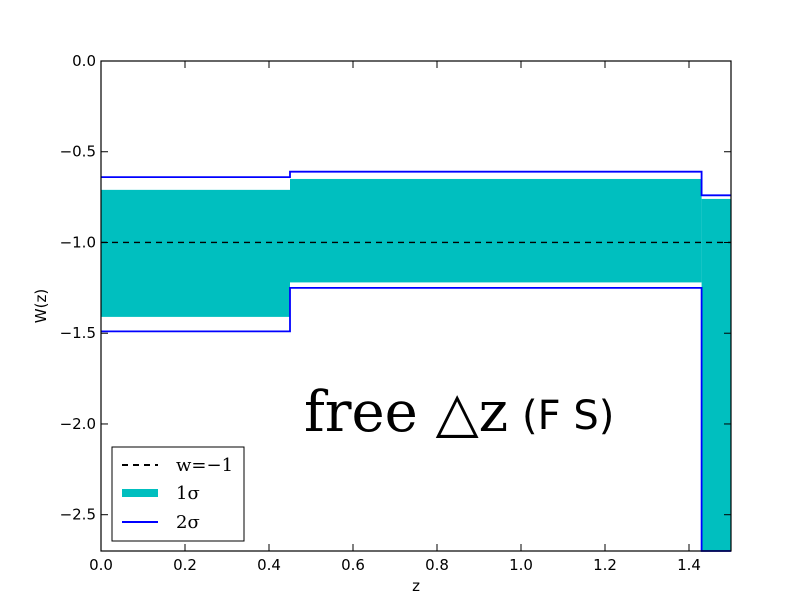 The image size is (812, 612). What do you see at coordinates (78, 515) in the screenshot?
I see `y-tick-label: −2.5` at bounding box center [78, 515].